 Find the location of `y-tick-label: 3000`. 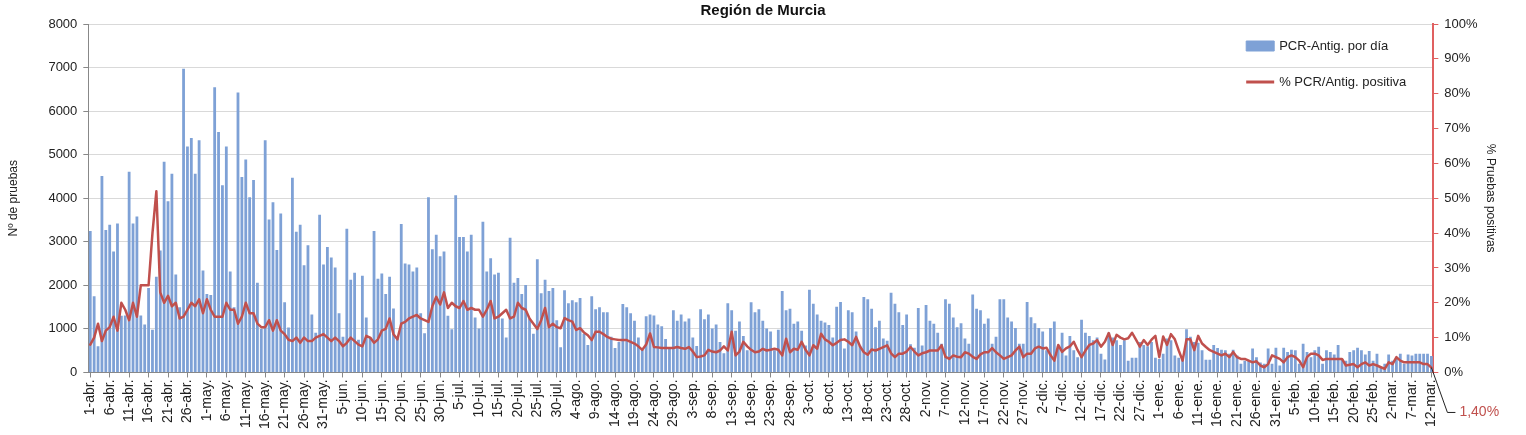

y-tick-label: 3000 is located at coordinates (63, 241).